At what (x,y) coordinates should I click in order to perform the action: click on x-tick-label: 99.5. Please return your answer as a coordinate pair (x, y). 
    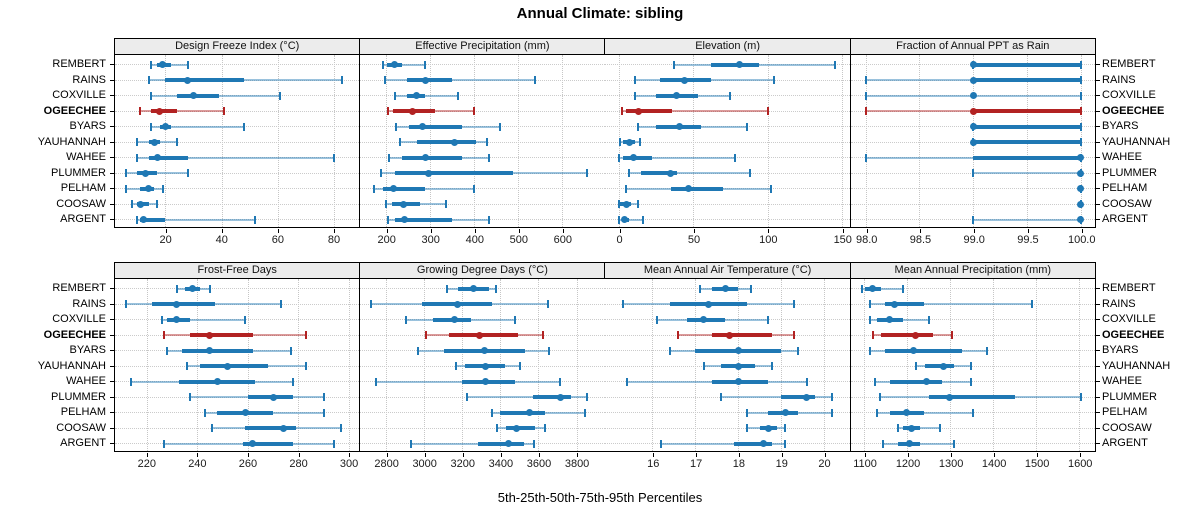
    Looking at the image, I should click on (1028, 240).